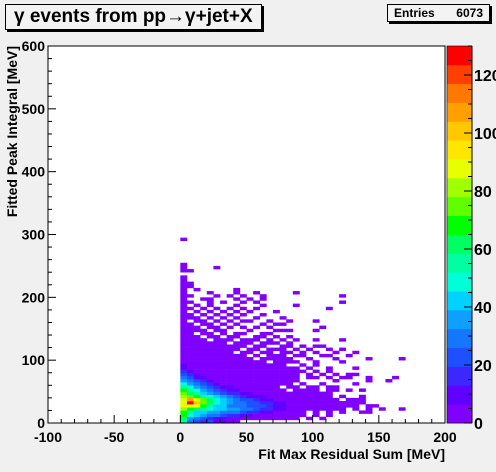  Describe the element at coordinates (245, 430) in the screenshot. I see `x-axis: -100 -50 0 50 100 150 200` at that location.